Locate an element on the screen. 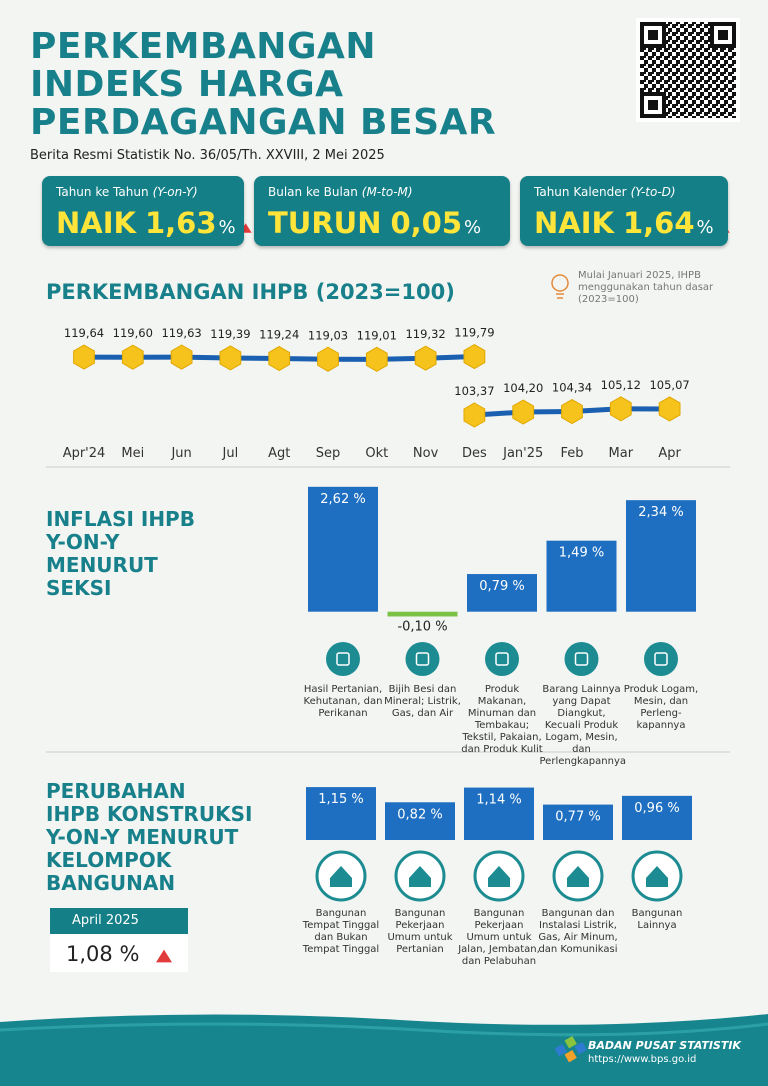 This screenshot has height=1086, width=768. summary-box: Tahun ke Tahun (Y-on-Y) NAIK 1,63% is located at coordinates (143, 211).